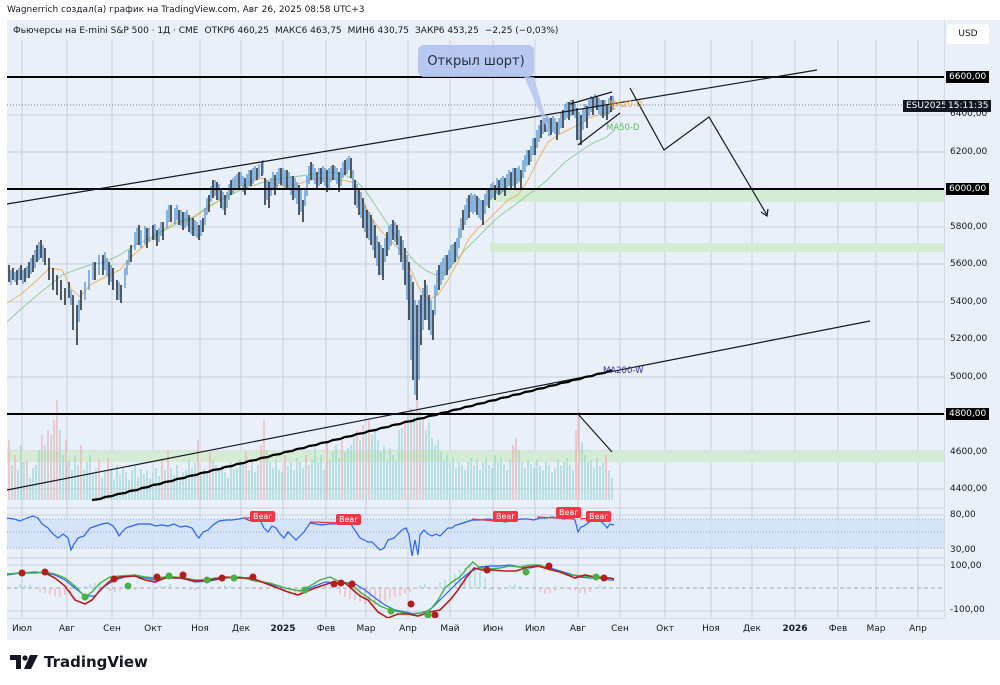  Describe the element at coordinates (698, 151) in the screenshot. I see `projected-path` at that location.